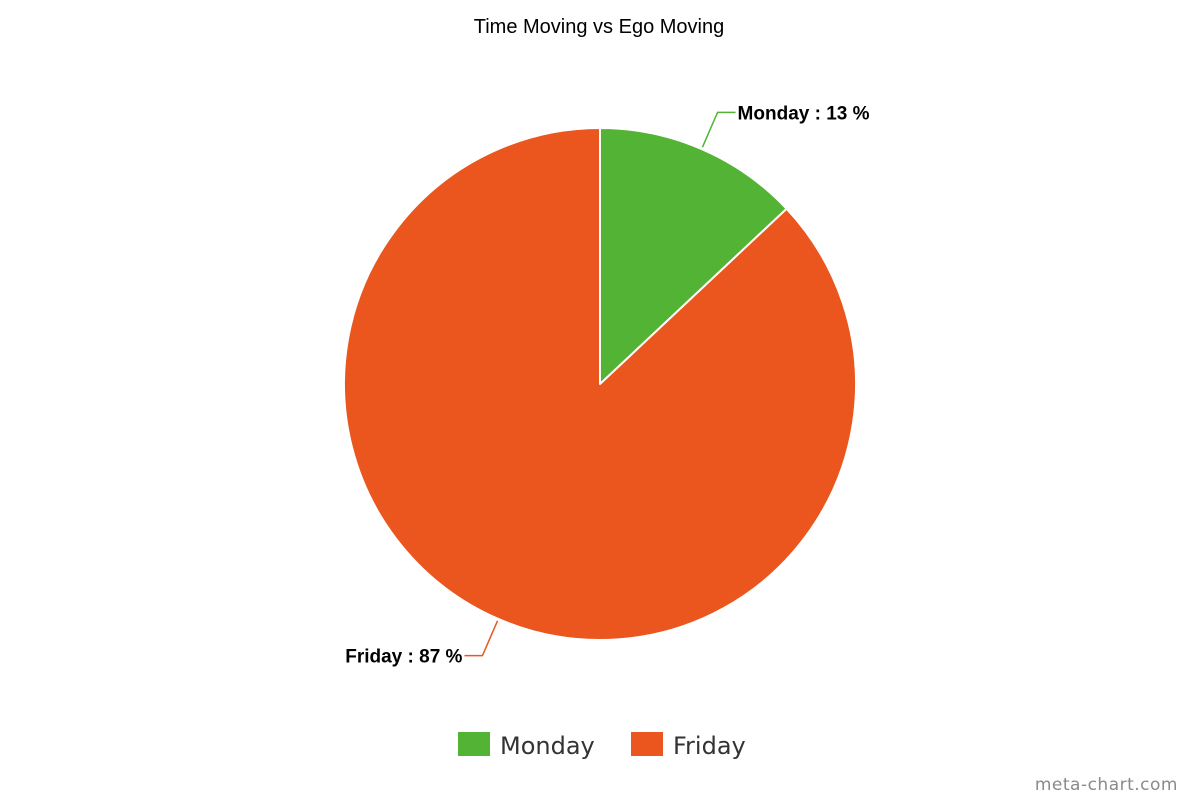 This screenshot has height=800, width=1200. I want to click on legend-label-monday: Monday, so click(547, 746).